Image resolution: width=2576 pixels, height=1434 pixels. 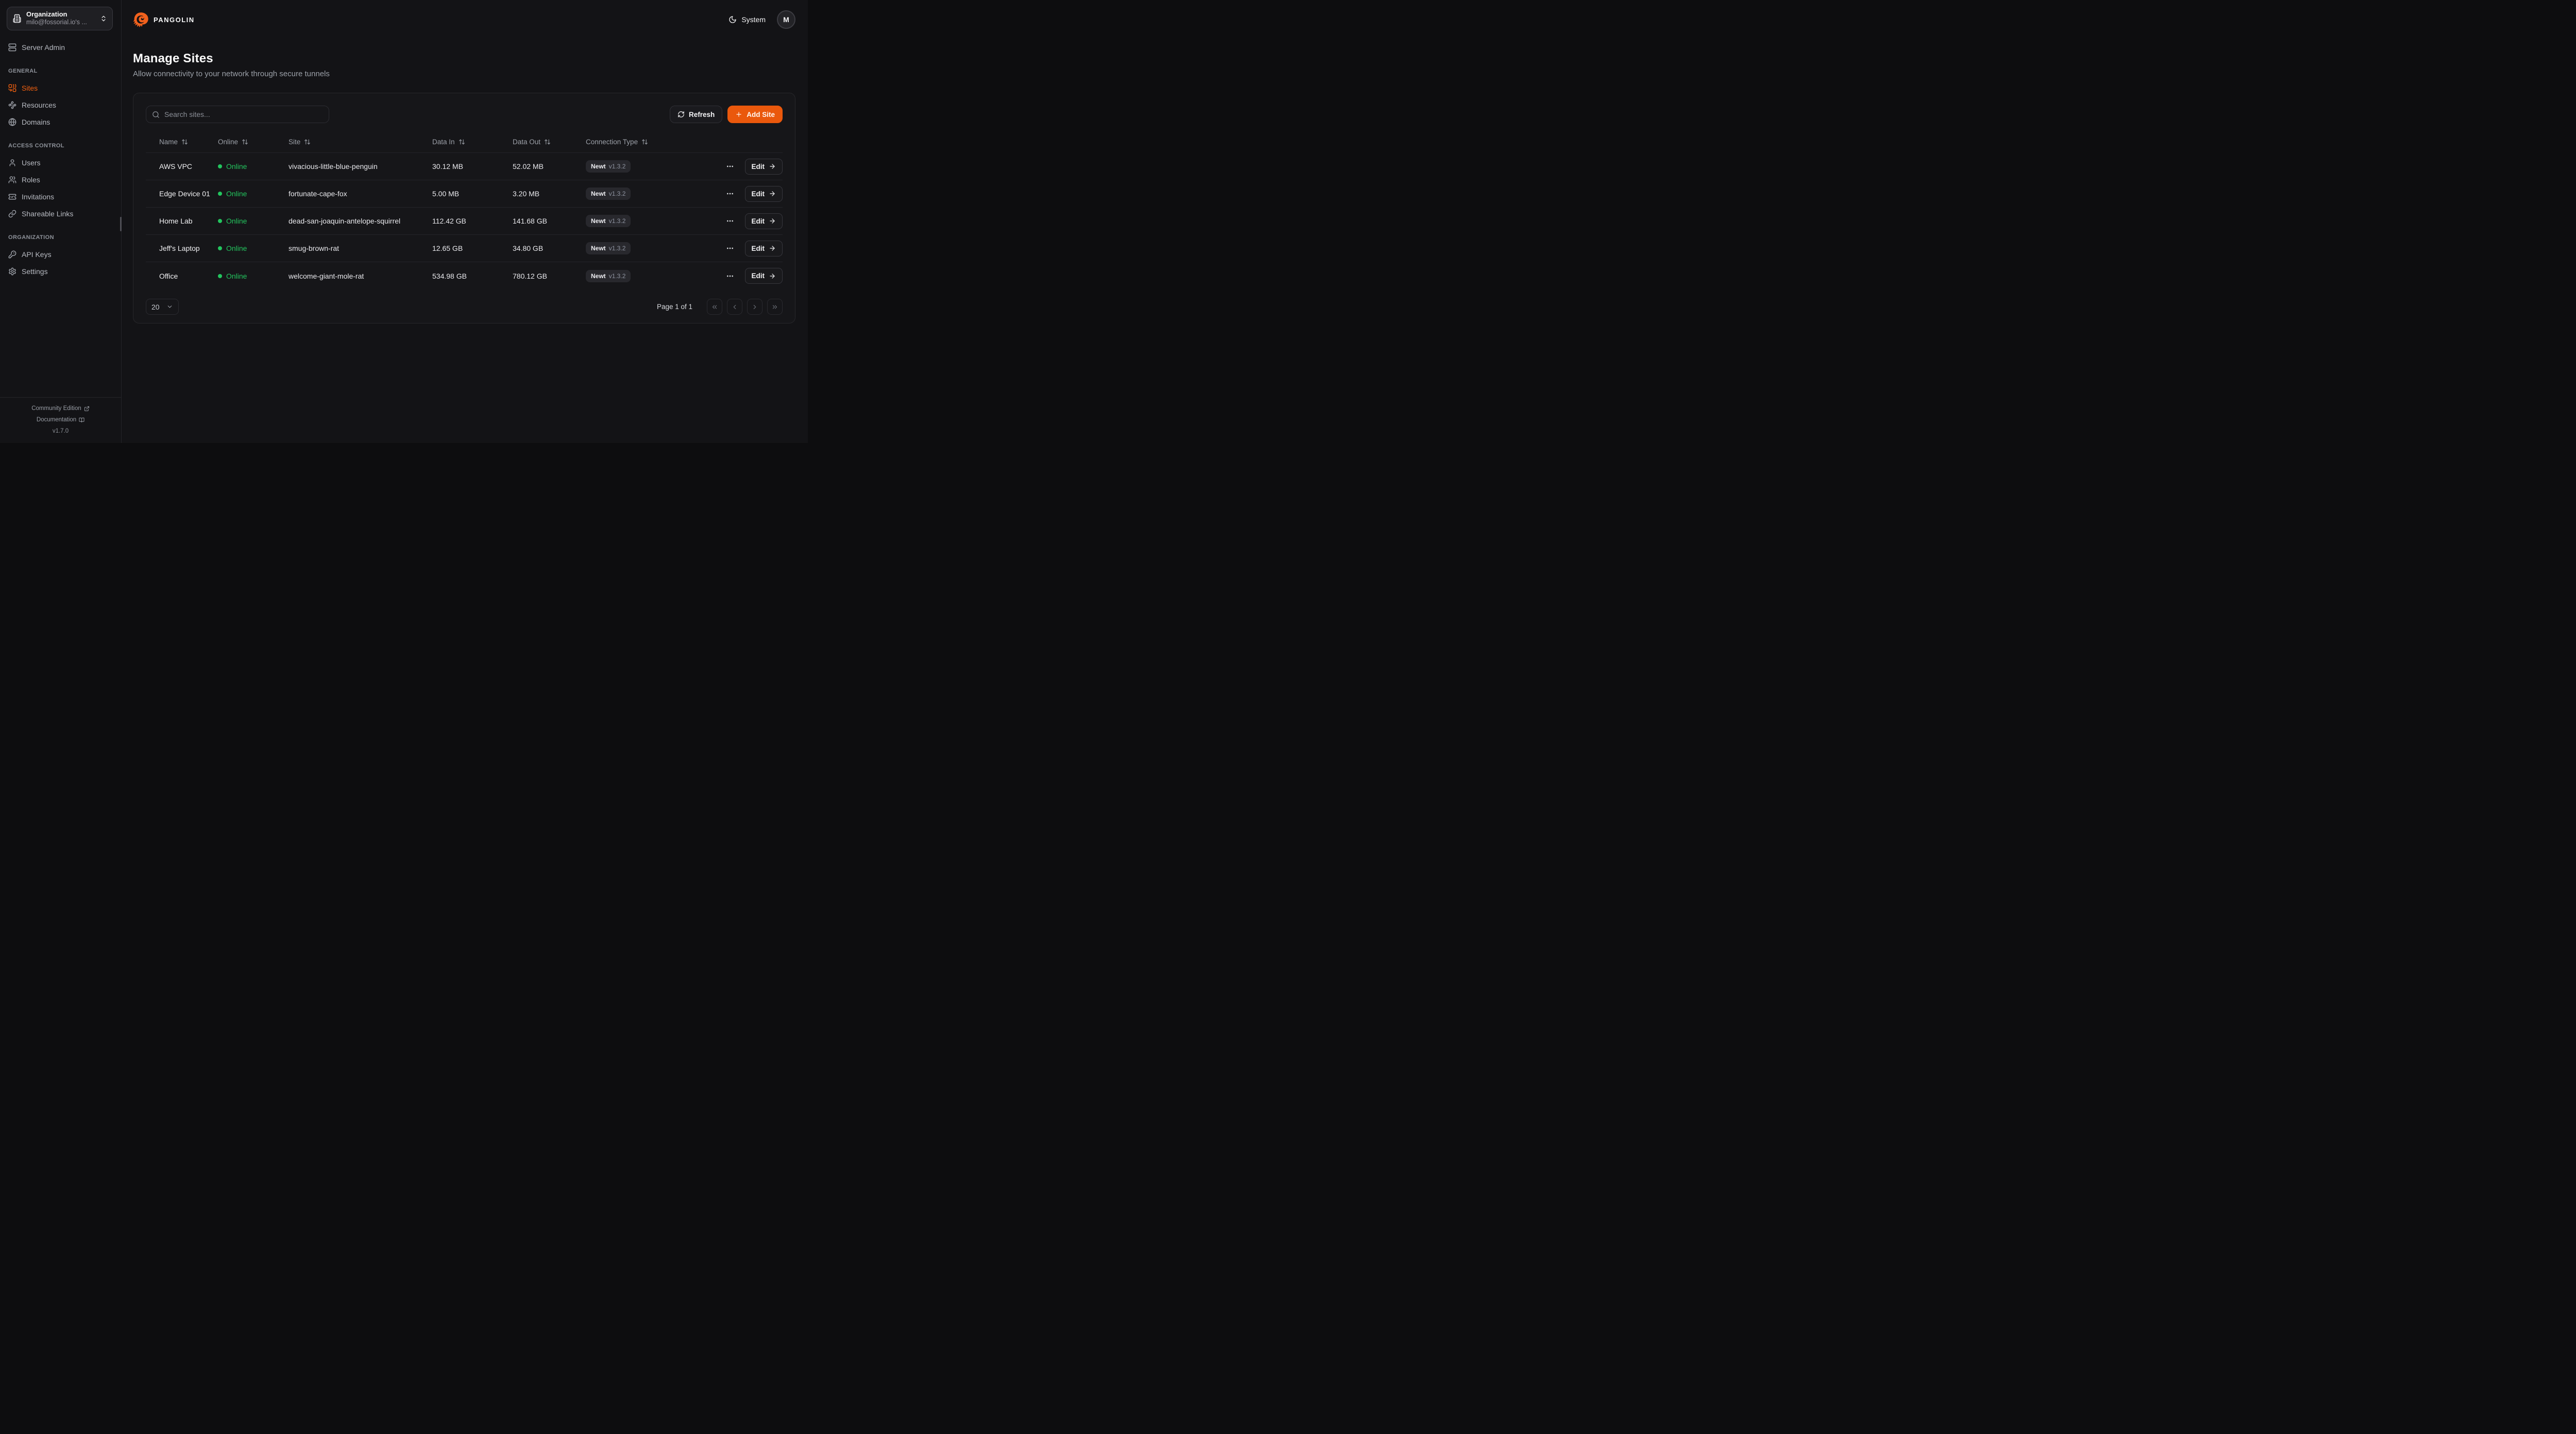 I want to click on sidebar-item-domains: Domains, so click(x=60, y=121).